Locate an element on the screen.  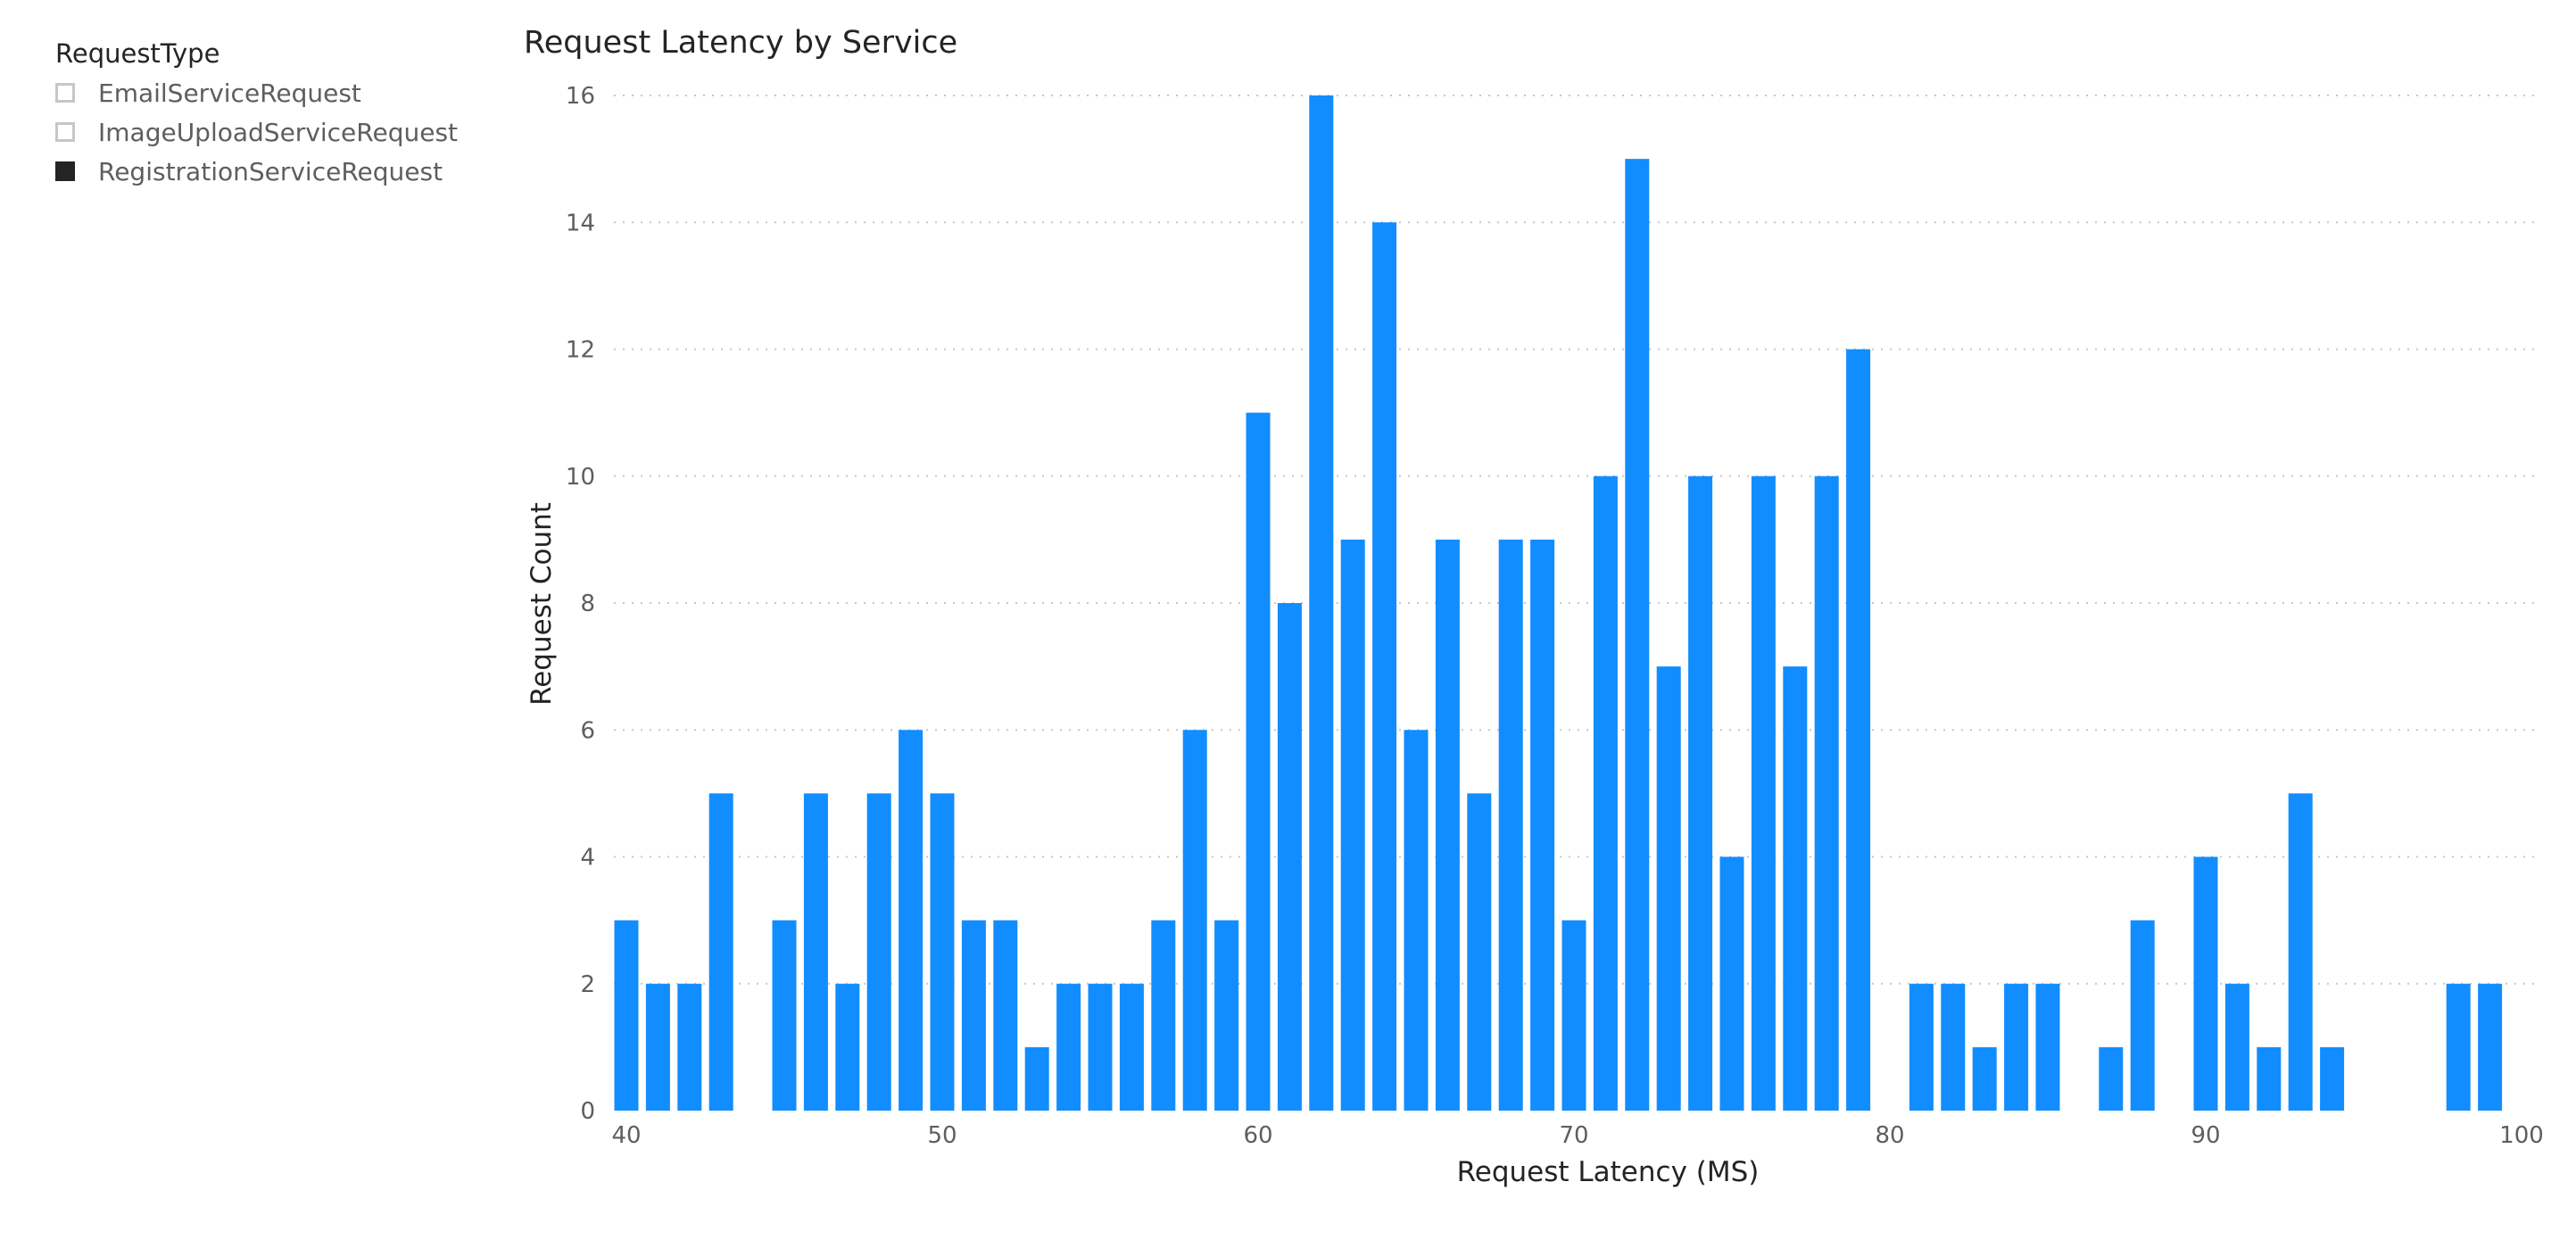
slicer-title: RequestType is located at coordinates (137, 53).